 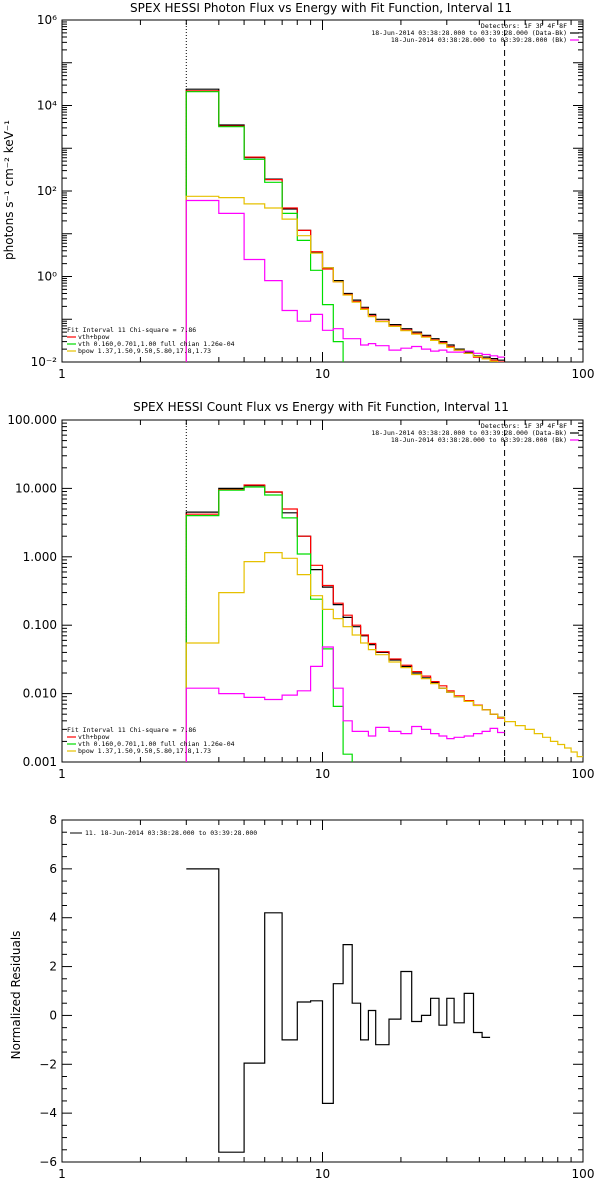 I want to click on y-tick-label: 0.010, so click(x=40, y=694).